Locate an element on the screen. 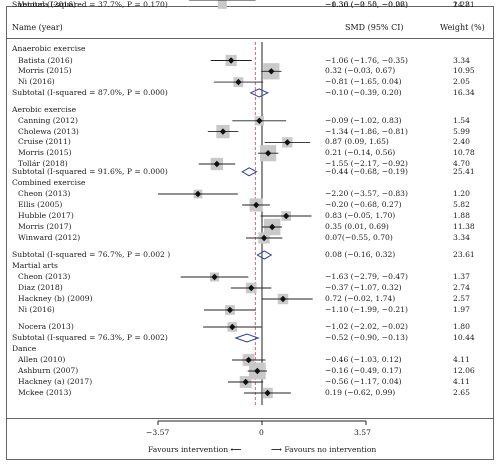  study-label: Ellis (2005) is located at coordinates (40, 204).